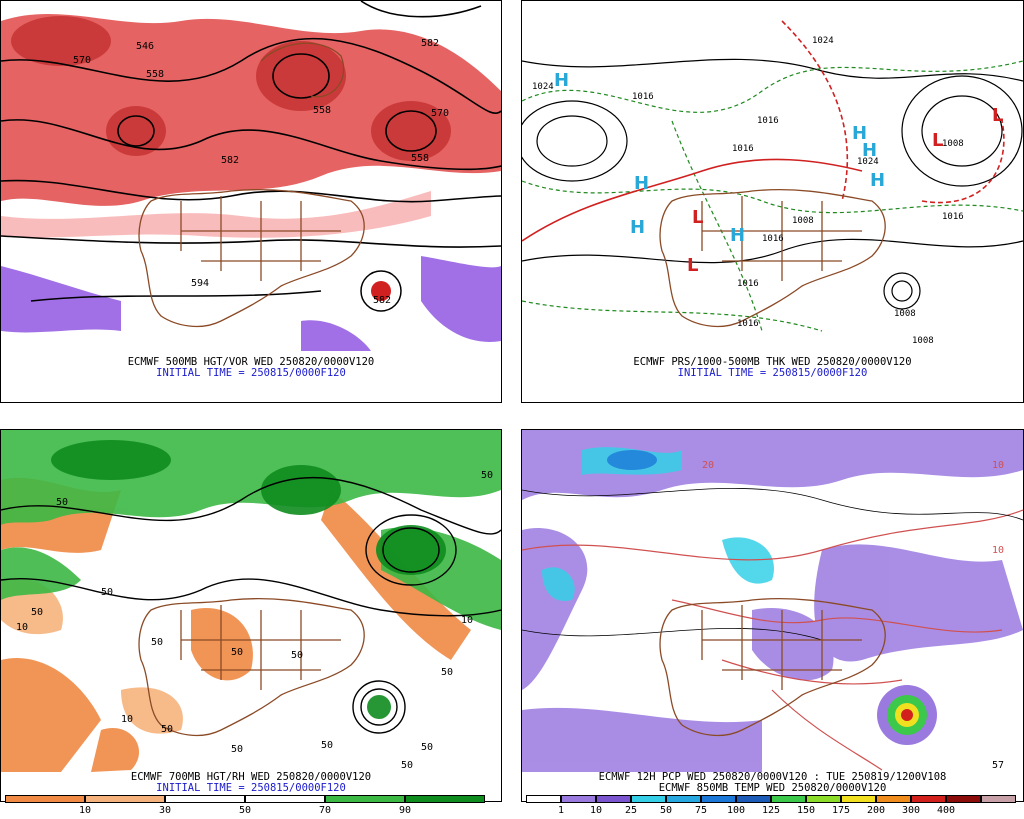 Image resolution: width=1024 pixels, height=819 pixels. Describe the element at coordinates (841, 810) in the screenshot. I see `precip-tick: 175` at that location.